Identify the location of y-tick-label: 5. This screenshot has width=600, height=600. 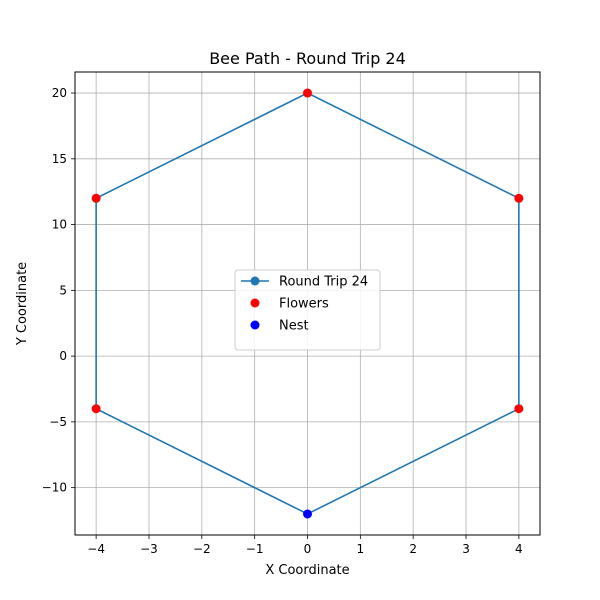
(63, 290).